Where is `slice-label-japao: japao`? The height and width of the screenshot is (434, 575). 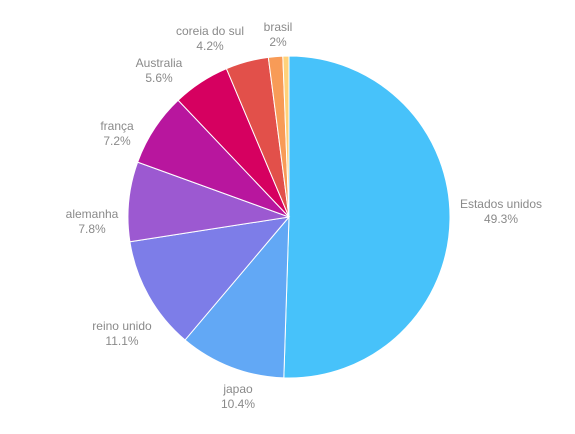
slice-label-japao: japao is located at coordinates (237, 389).